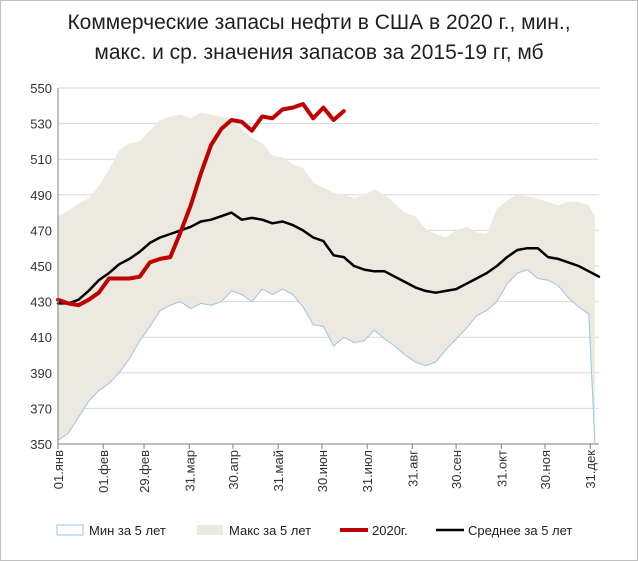 This screenshot has height=561, width=638. Describe the element at coordinates (127, 530) in the screenshot. I see `legend-min-label: Мин за 5 лет` at that location.